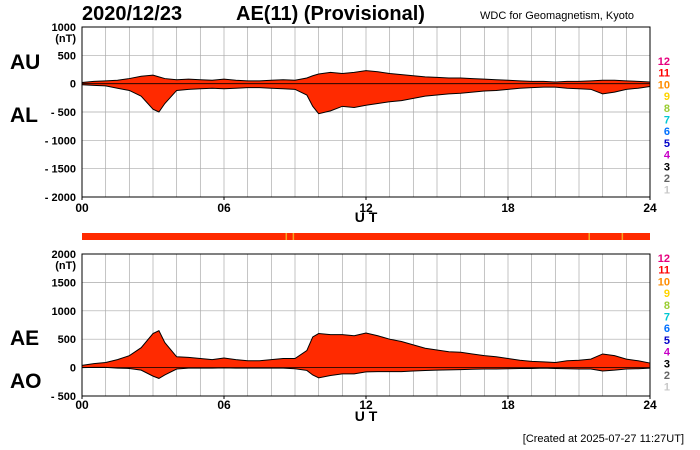 The image size is (700, 450). I want to click on al-label: AL, so click(24, 115).